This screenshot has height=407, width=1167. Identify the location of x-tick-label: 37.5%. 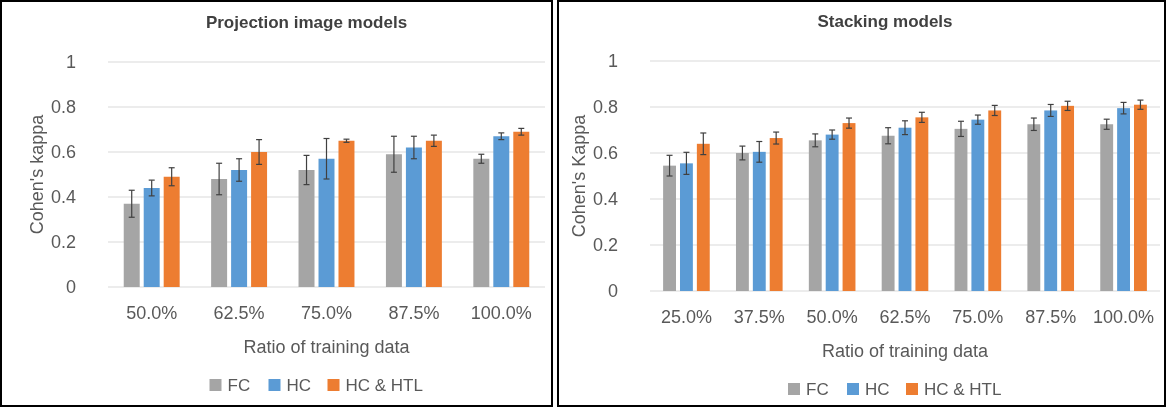
(759, 317).